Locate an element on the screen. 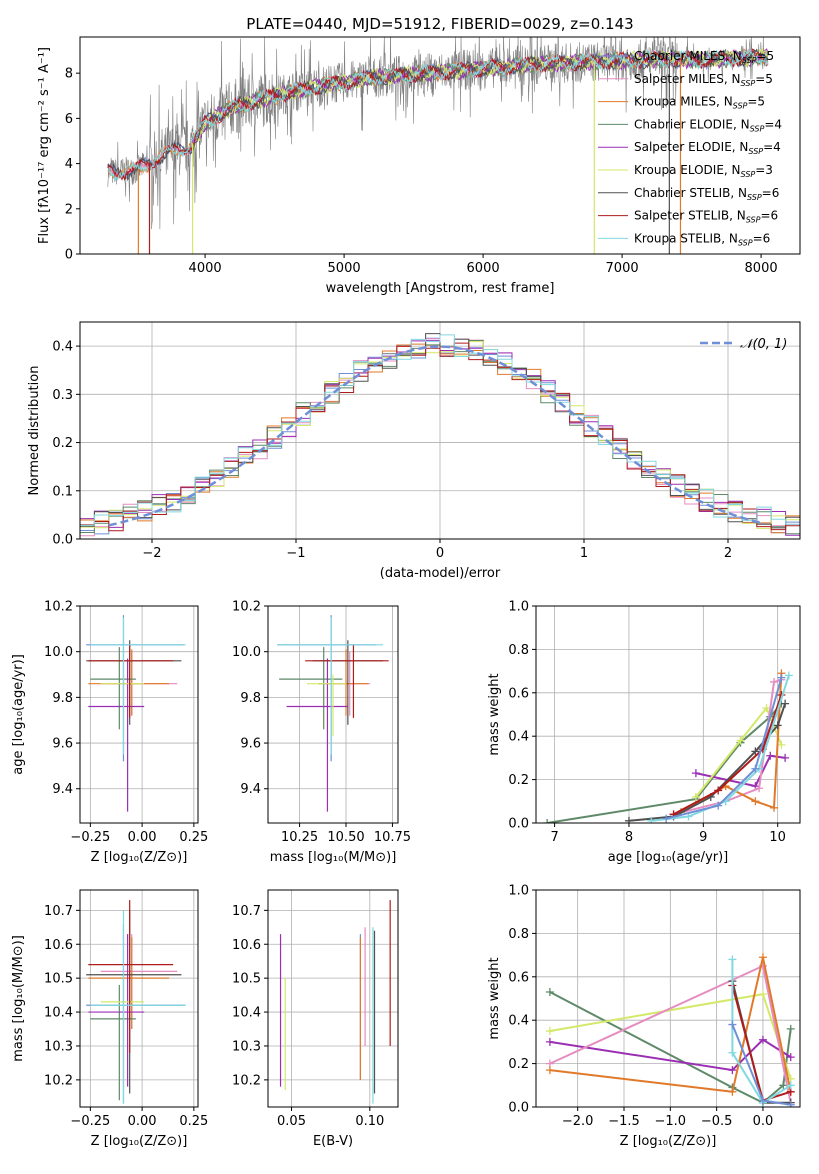 The width and height of the screenshot is (819, 1174). y-axis-label: Normed distribution is located at coordinates (34, 431).